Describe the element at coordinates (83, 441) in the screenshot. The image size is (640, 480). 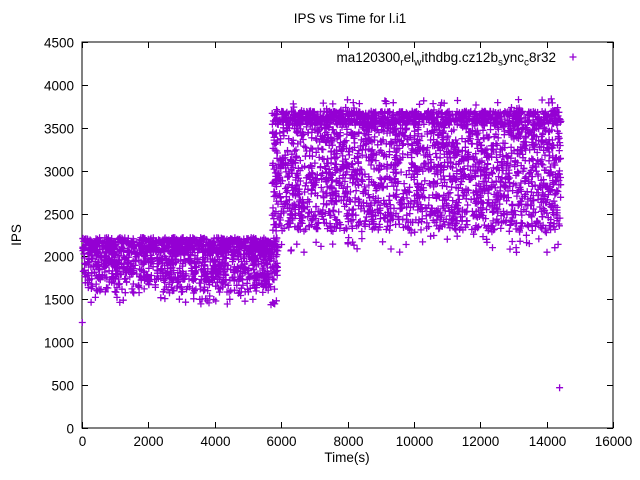
I see `x-tick-label: 0` at that location.